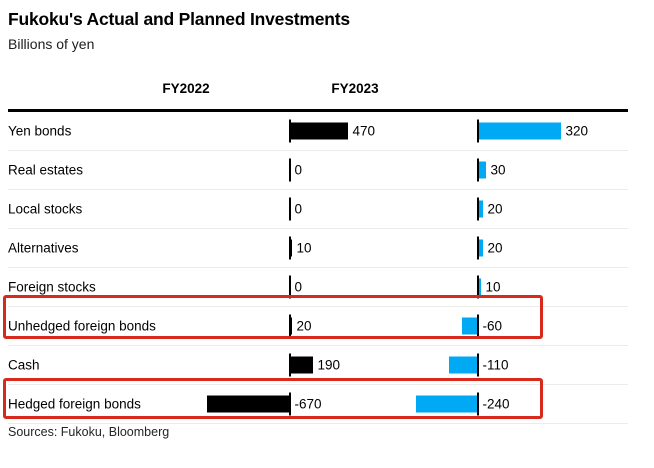  Describe the element at coordinates (52, 287) in the screenshot. I see `row-label: Foreign stocks` at that location.